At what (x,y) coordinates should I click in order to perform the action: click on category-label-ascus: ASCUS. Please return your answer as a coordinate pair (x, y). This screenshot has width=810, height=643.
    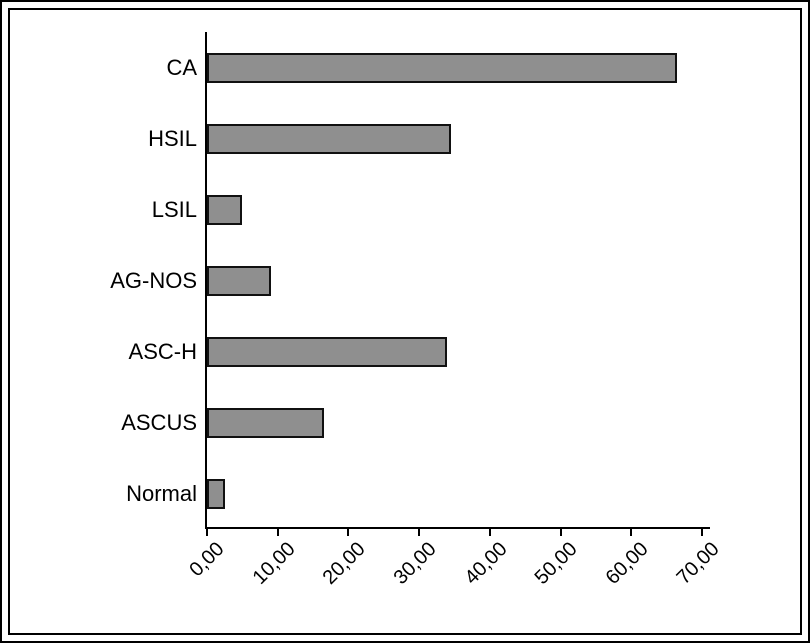
    Looking at the image, I should click on (159, 422).